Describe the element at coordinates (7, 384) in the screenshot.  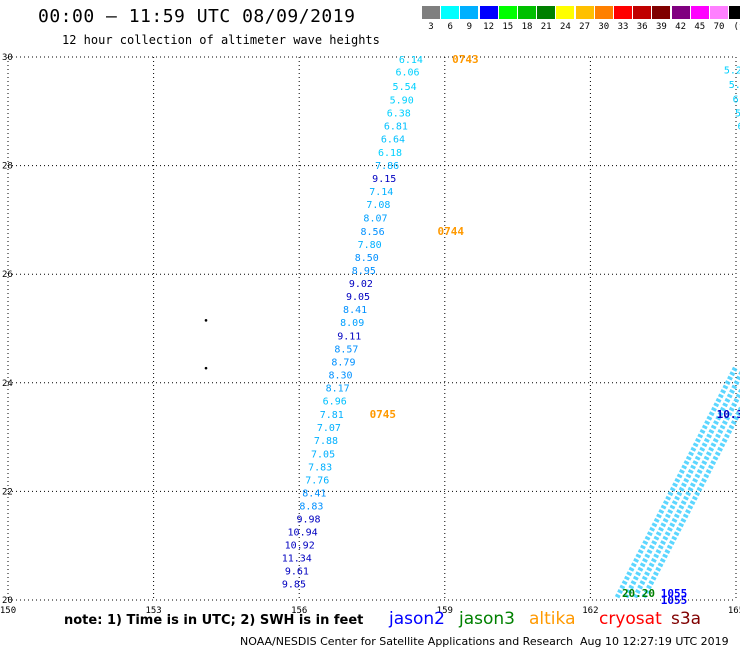
I see `y-tick-label: 24` at that location.